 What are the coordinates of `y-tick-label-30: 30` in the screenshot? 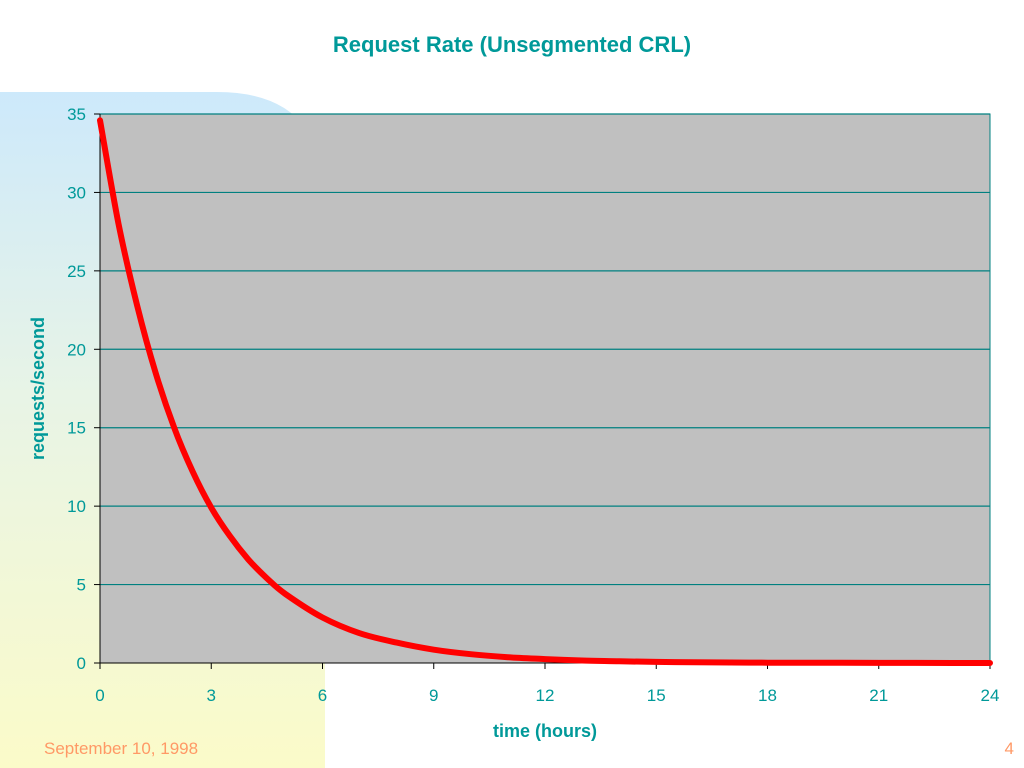 It's located at (76, 192).